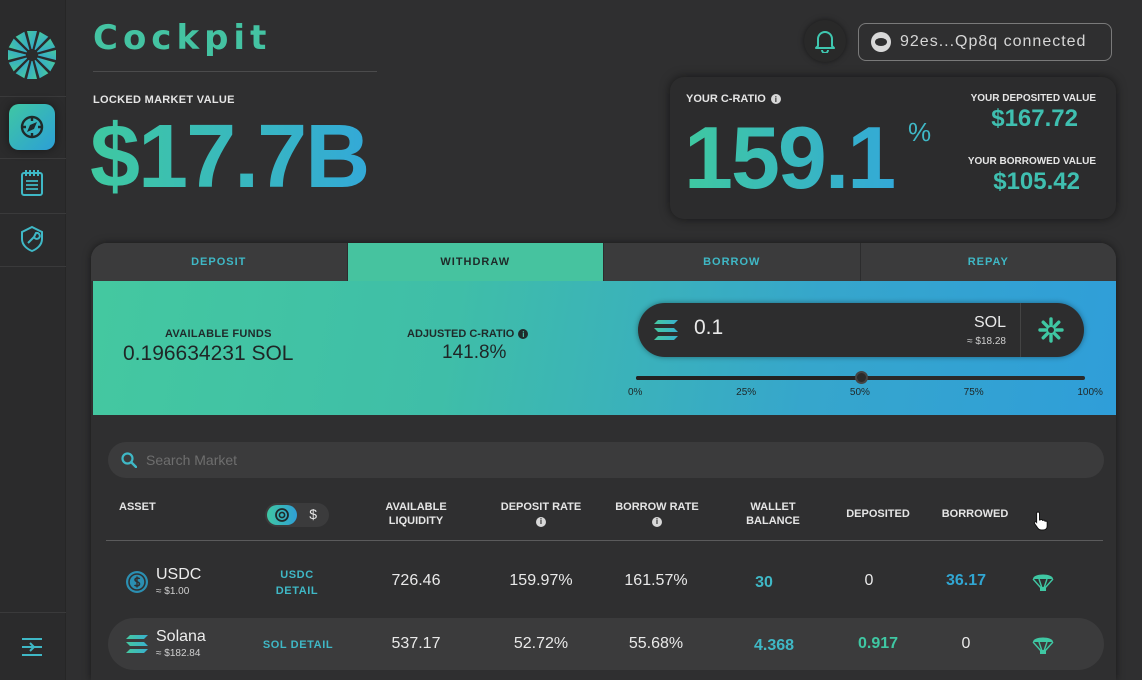  I want to click on expand-sidebar-icon, so click(32, 647).